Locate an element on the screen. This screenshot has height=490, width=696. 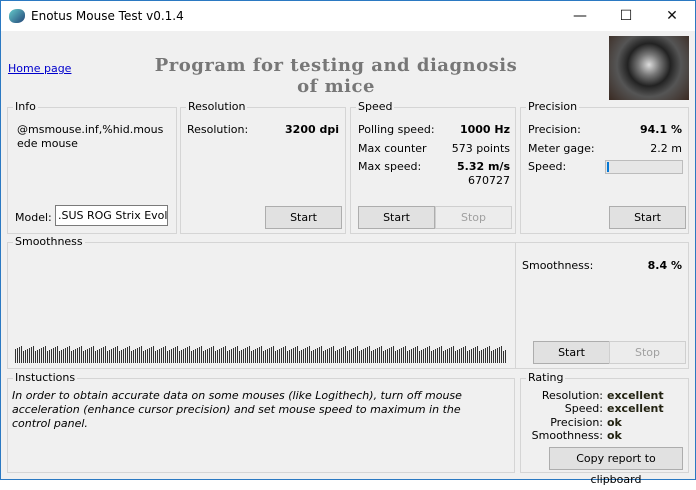
maximize-button: ☐ is located at coordinates (626, 16).